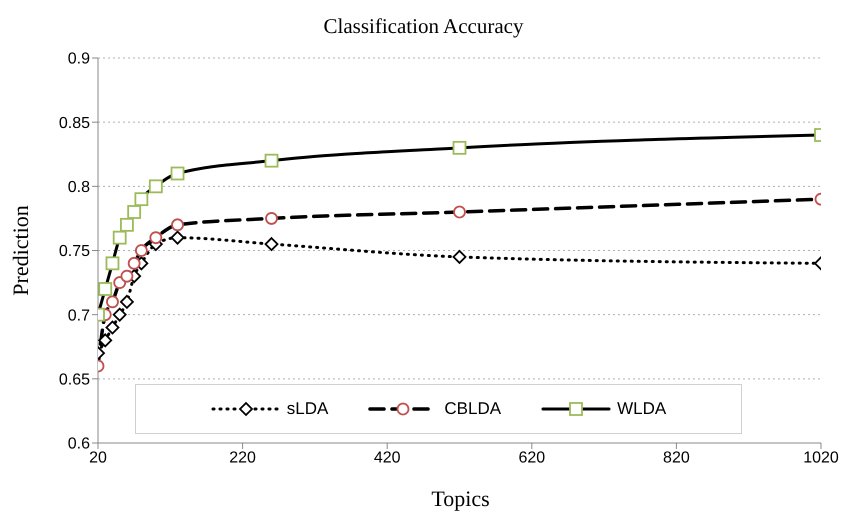  Describe the element at coordinates (676, 457) in the screenshot. I see `x-tick-label: 820` at that location.